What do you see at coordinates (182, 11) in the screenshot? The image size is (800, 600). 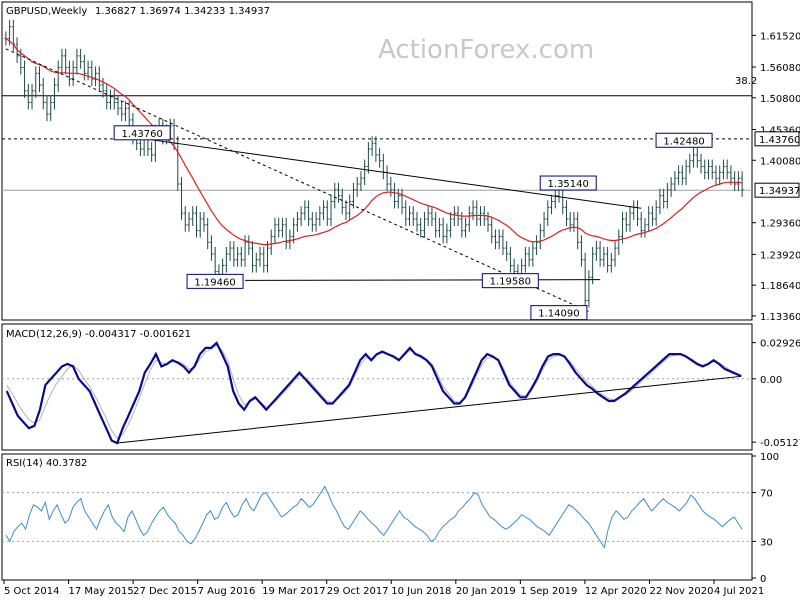 I see `price-panel-ohlc: 1.36827 1.36974 1.34233 1.34937` at bounding box center [182, 11].